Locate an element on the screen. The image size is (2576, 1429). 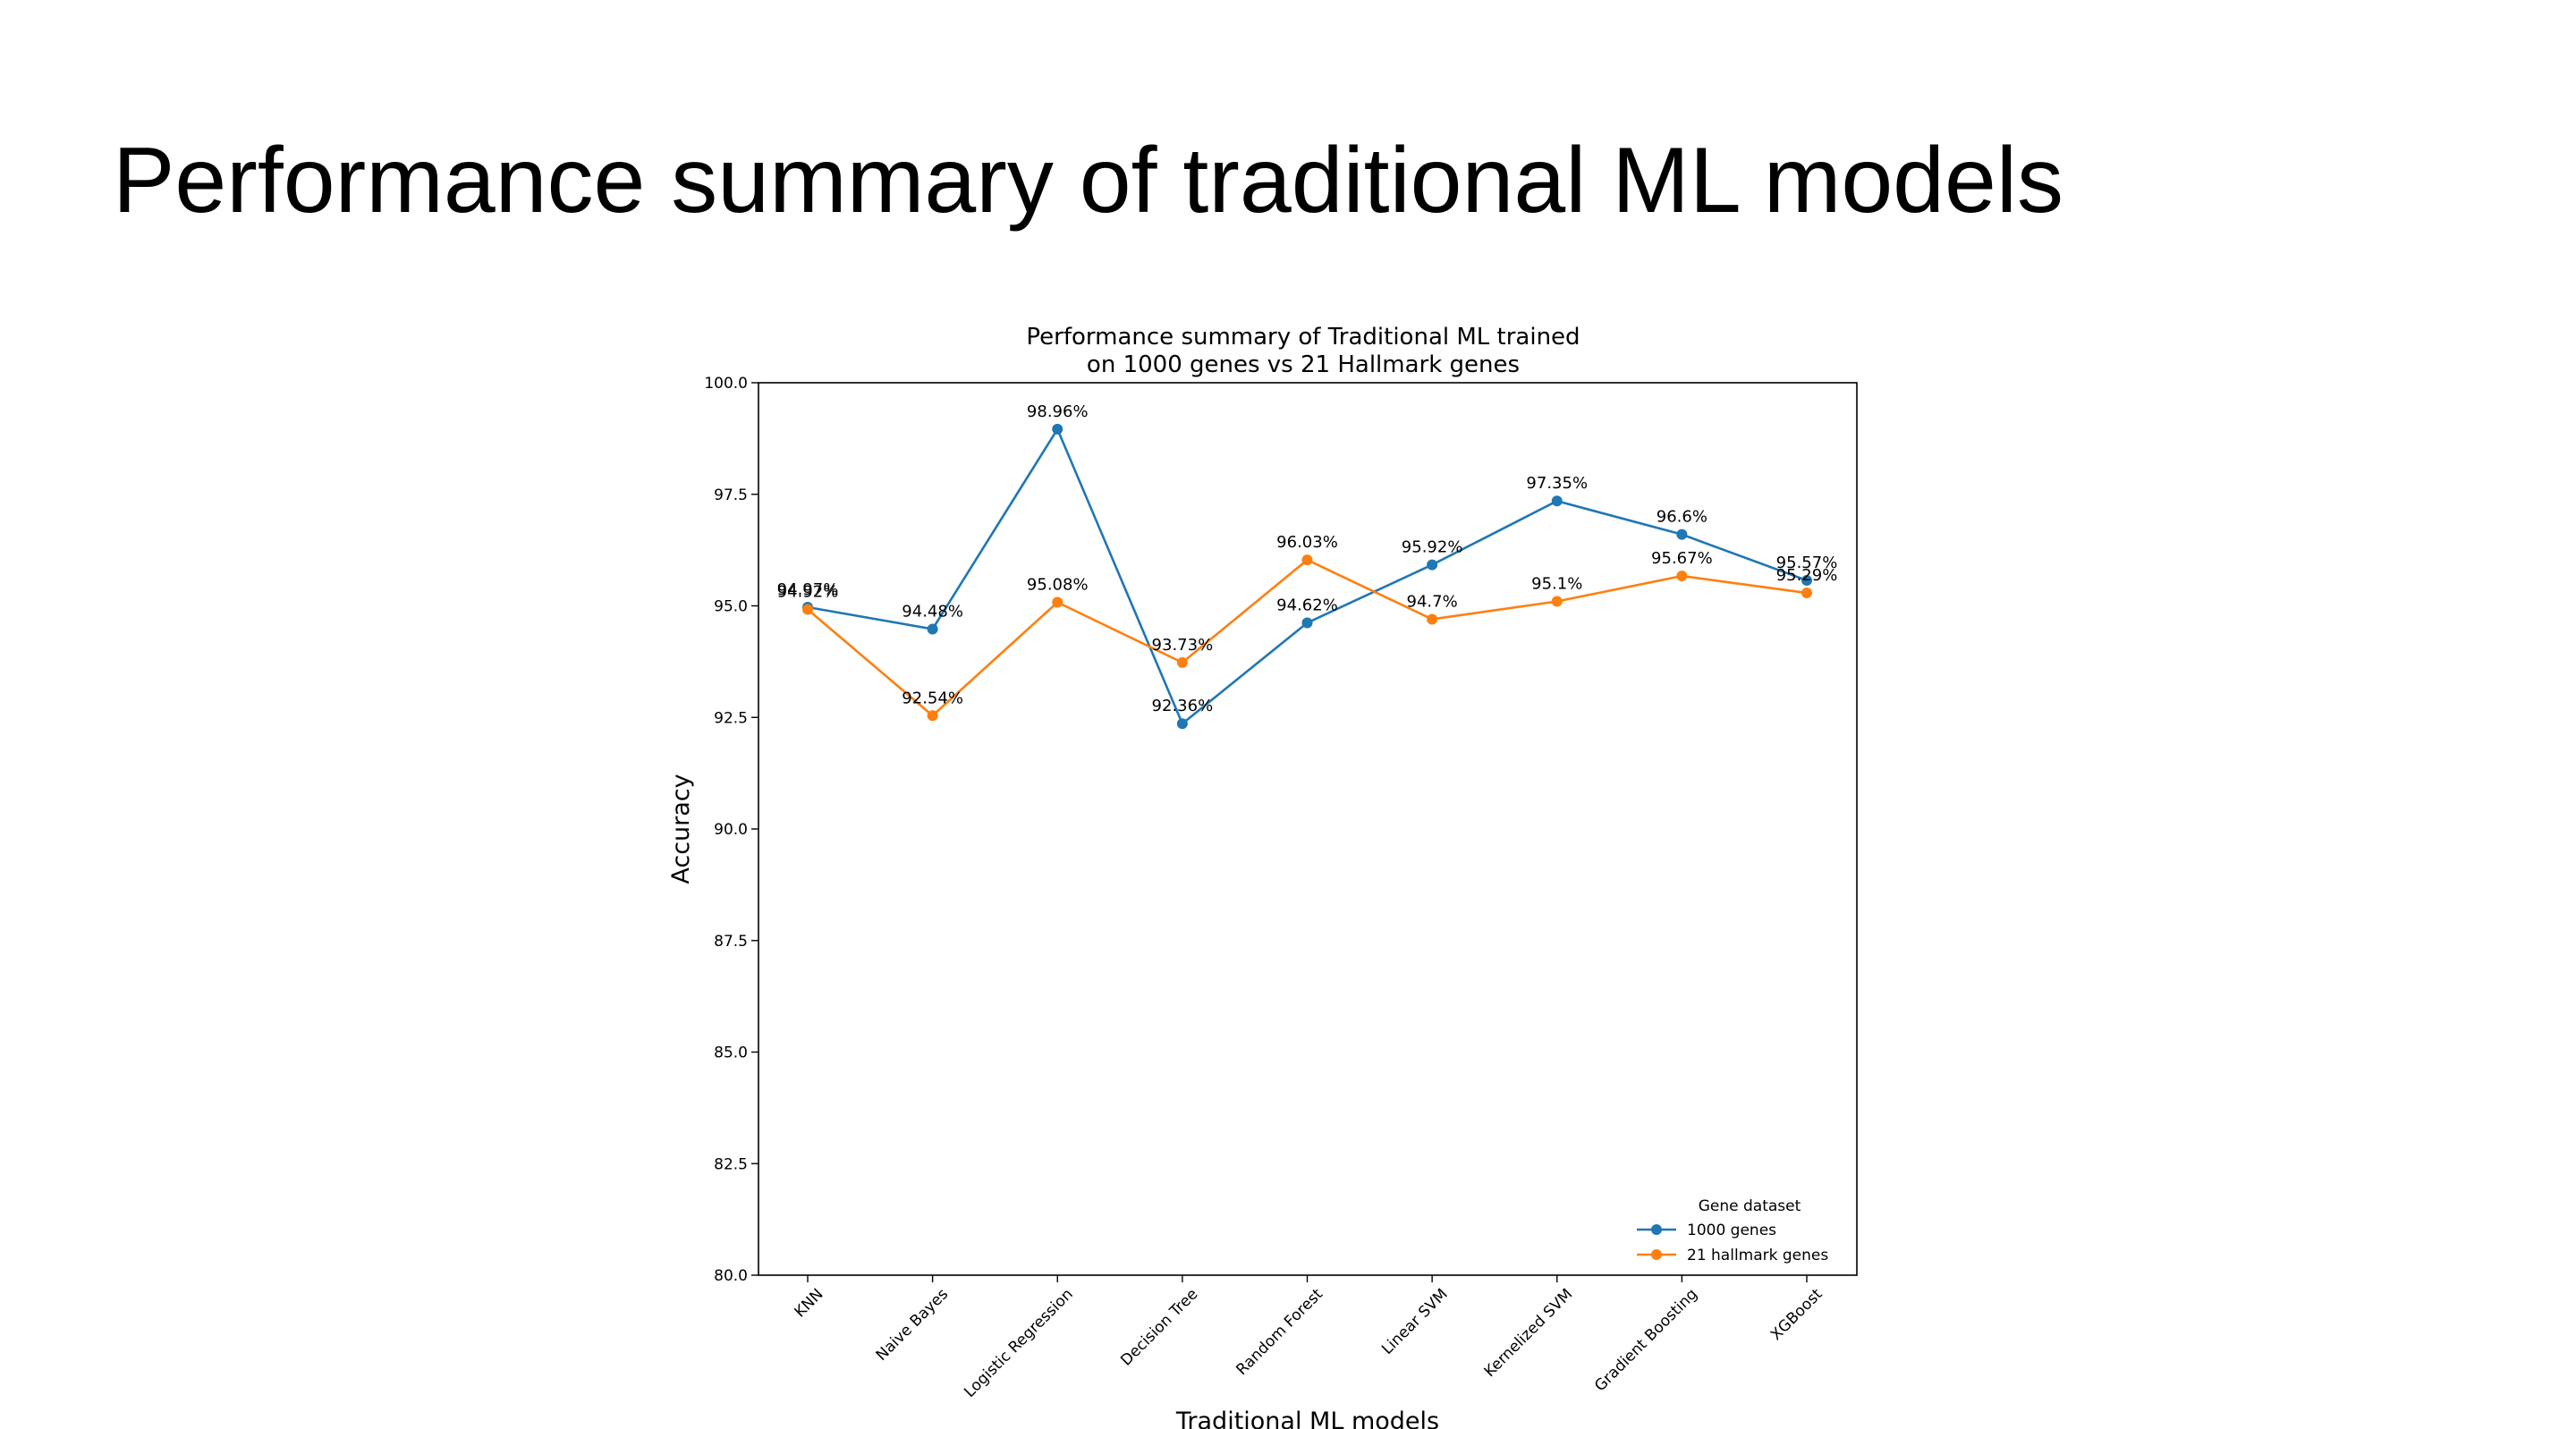
series-orange is located at coordinates (1307, 638).